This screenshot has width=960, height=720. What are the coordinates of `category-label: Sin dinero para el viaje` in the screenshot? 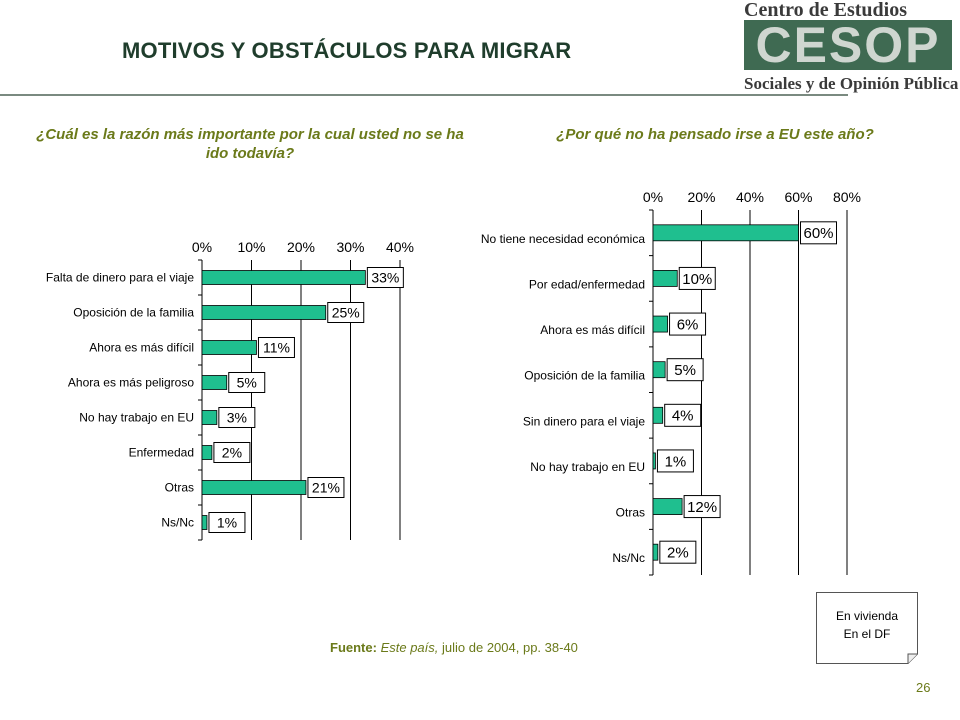 It's located at (584, 421).